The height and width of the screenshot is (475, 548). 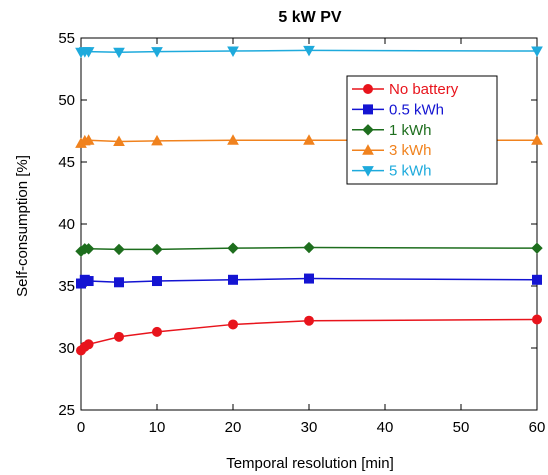 What do you see at coordinates (233, 427) in the screenshot?
I see `x-tick-label: 20` at bounding box center [233, 427].